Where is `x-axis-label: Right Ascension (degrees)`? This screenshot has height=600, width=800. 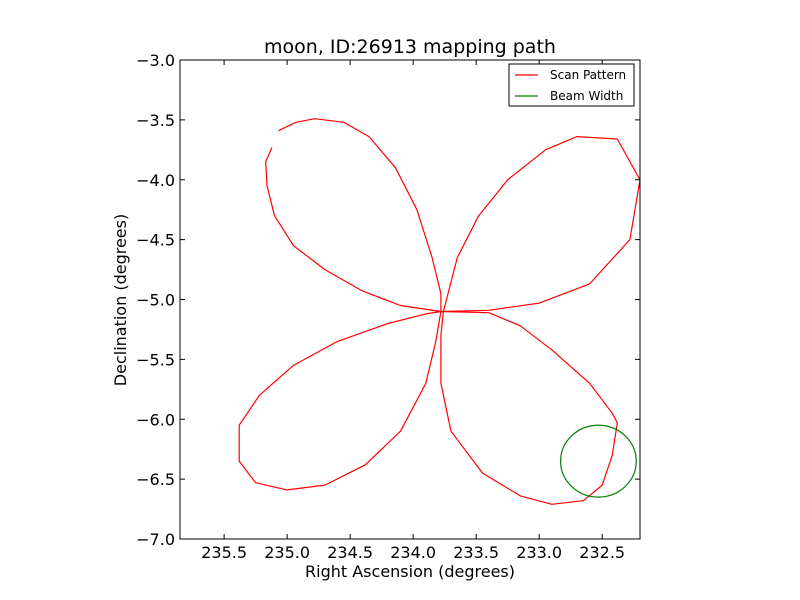
x-axis-label: Right Ascension (degrees) is located at coordinates (410, 571).